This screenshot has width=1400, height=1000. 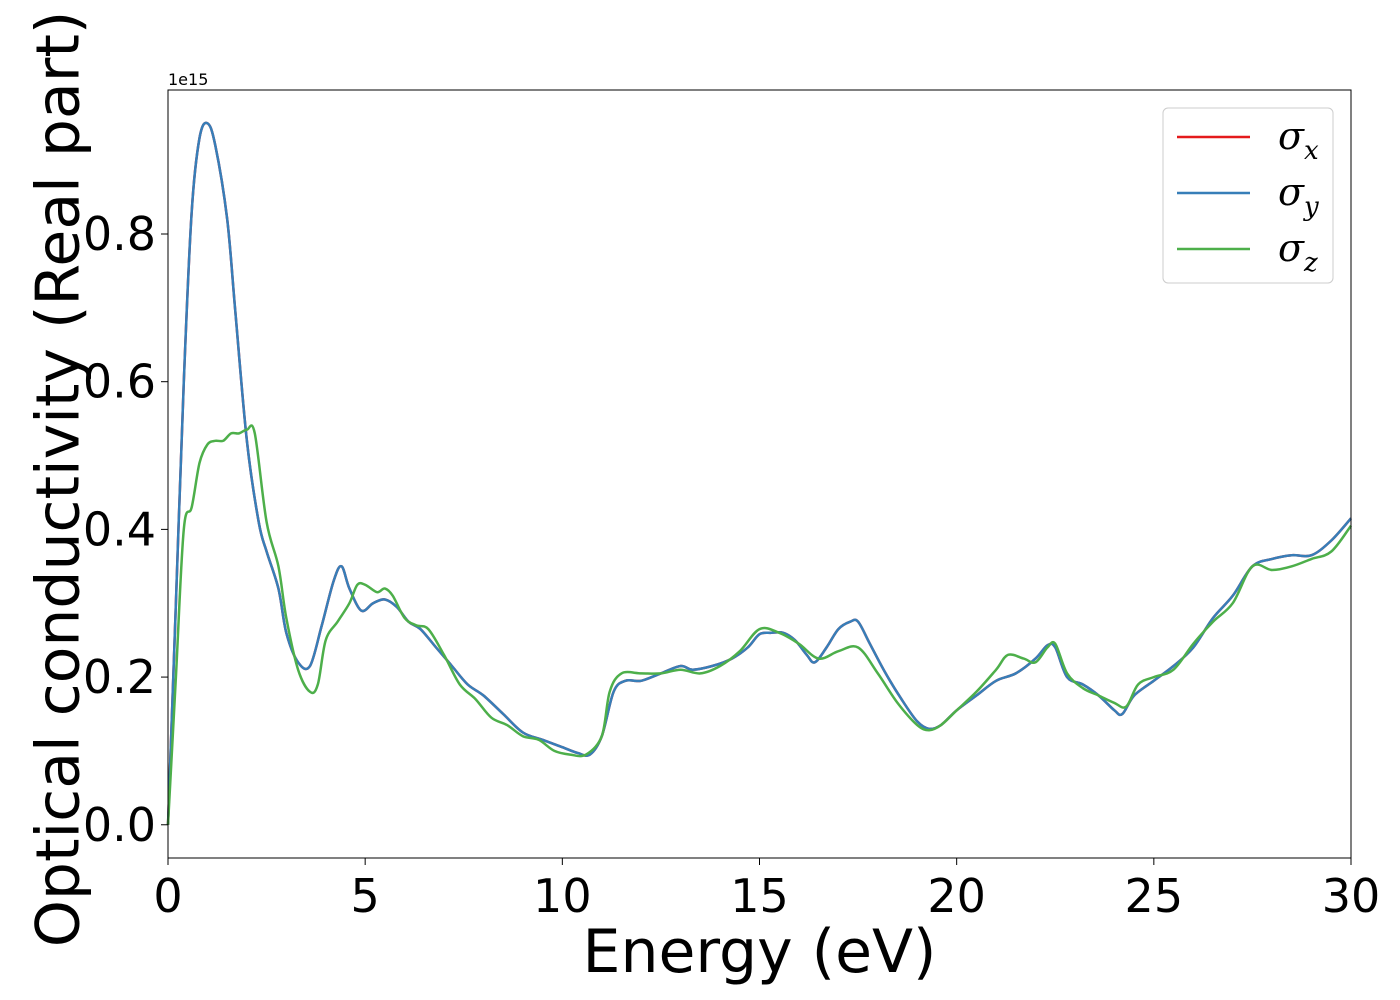 I want to click on y-tick-label: 0.4, so click(x=119, y=529).